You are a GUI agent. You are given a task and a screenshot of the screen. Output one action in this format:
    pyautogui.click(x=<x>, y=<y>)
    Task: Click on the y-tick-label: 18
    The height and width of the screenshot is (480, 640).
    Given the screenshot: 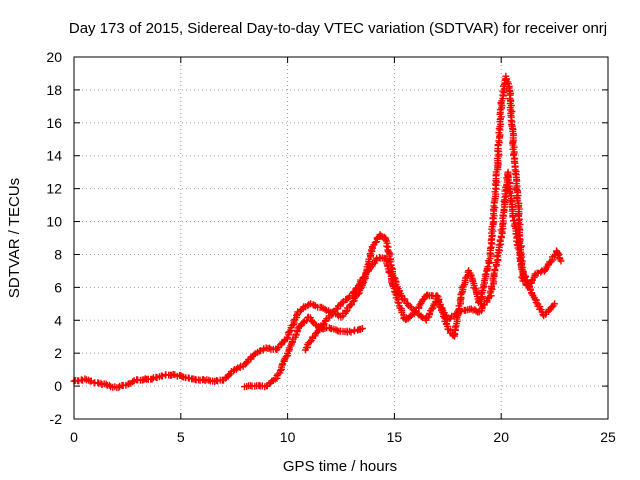 What is the action you would take?
    pyautogui.click(x=54, y=90)
    